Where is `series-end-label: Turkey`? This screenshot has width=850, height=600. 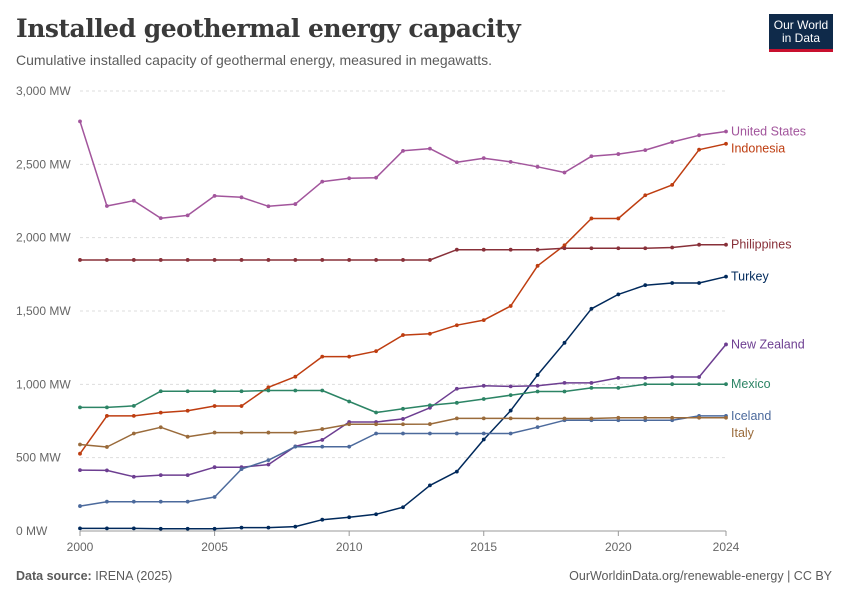 series-end-label: Turkey is located at coordinates (750, 277).